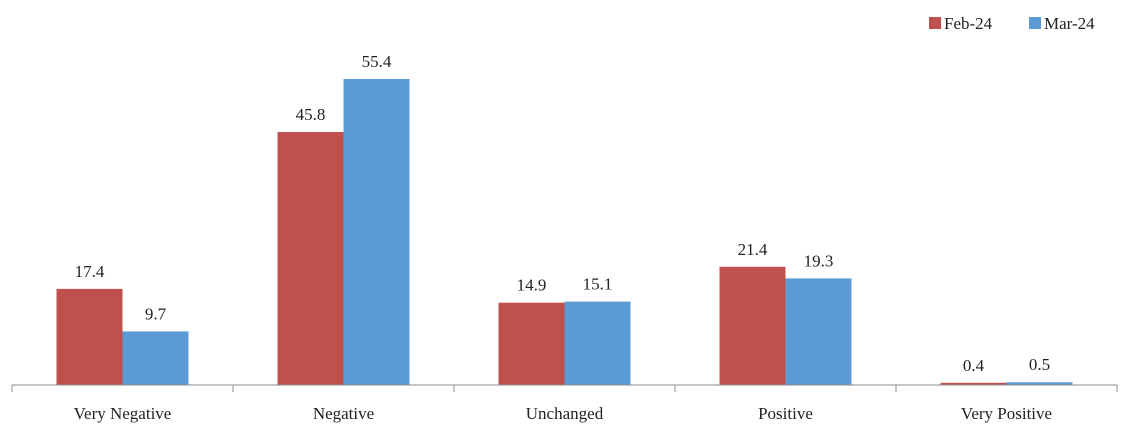 This screenshot has width=1132, height=428. Describe the element at coordinates (1039, 364) in the screenshot. I see `data-label: 0.5` at that location.